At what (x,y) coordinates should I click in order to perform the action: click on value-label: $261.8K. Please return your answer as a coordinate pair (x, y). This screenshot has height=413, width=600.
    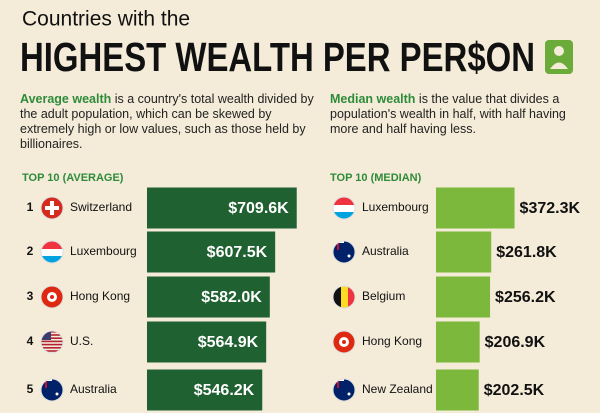
    Looking at the image, I should click on (526, 252).